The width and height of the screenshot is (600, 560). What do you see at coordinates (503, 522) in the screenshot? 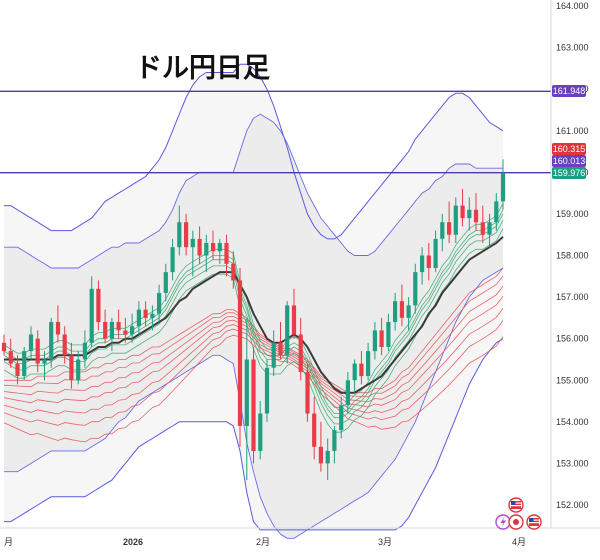
I see `lightning-icon` at bounding box center [503, 522].